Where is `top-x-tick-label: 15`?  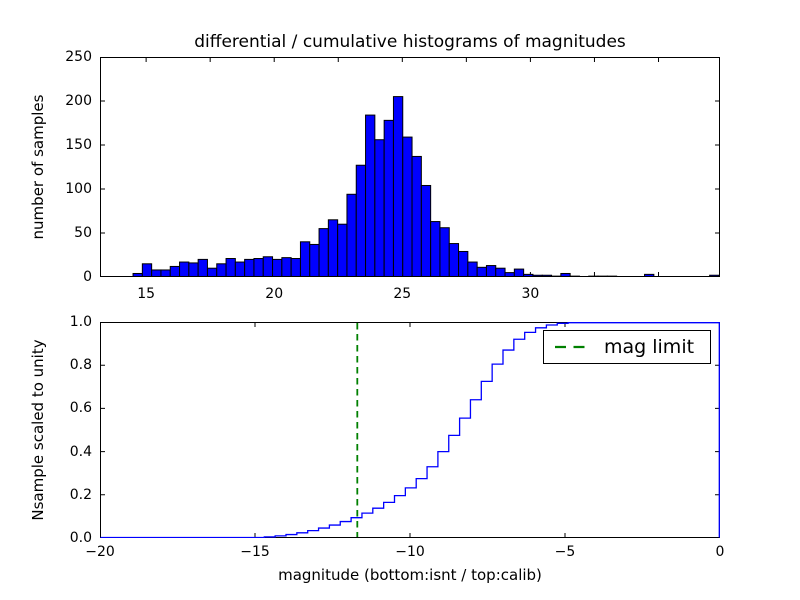
top-x-tick-label: 15 is located at coordinates (146, 294).